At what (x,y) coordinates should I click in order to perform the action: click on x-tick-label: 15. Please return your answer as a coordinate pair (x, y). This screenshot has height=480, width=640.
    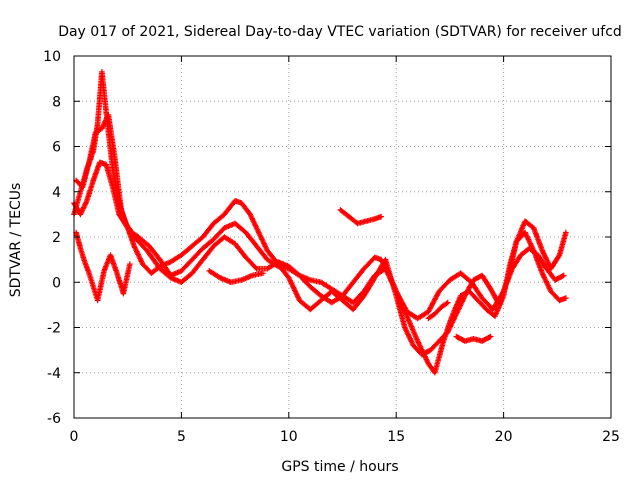
    Looking at the image, I should click on (396, 437).